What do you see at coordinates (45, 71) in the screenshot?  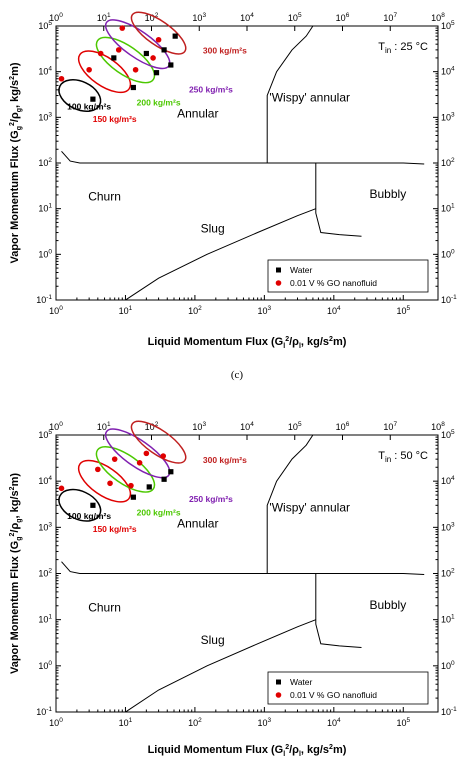 I see `y-left-tick-label: 10⁴` at bounding box center [45, 71].